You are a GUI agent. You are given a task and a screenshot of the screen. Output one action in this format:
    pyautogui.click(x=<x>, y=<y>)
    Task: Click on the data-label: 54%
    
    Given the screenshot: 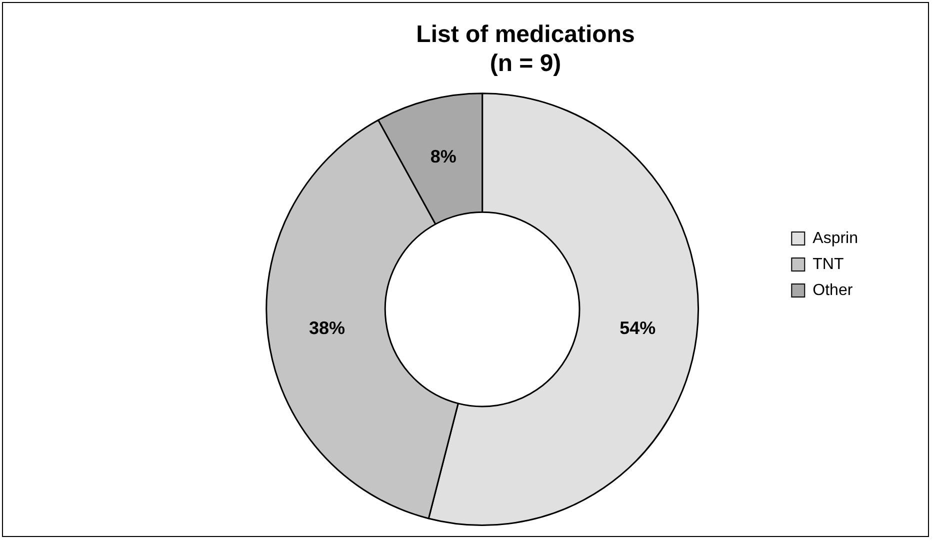 What is the action you would take?
    pyautogui.click(x=638, y=328)
    